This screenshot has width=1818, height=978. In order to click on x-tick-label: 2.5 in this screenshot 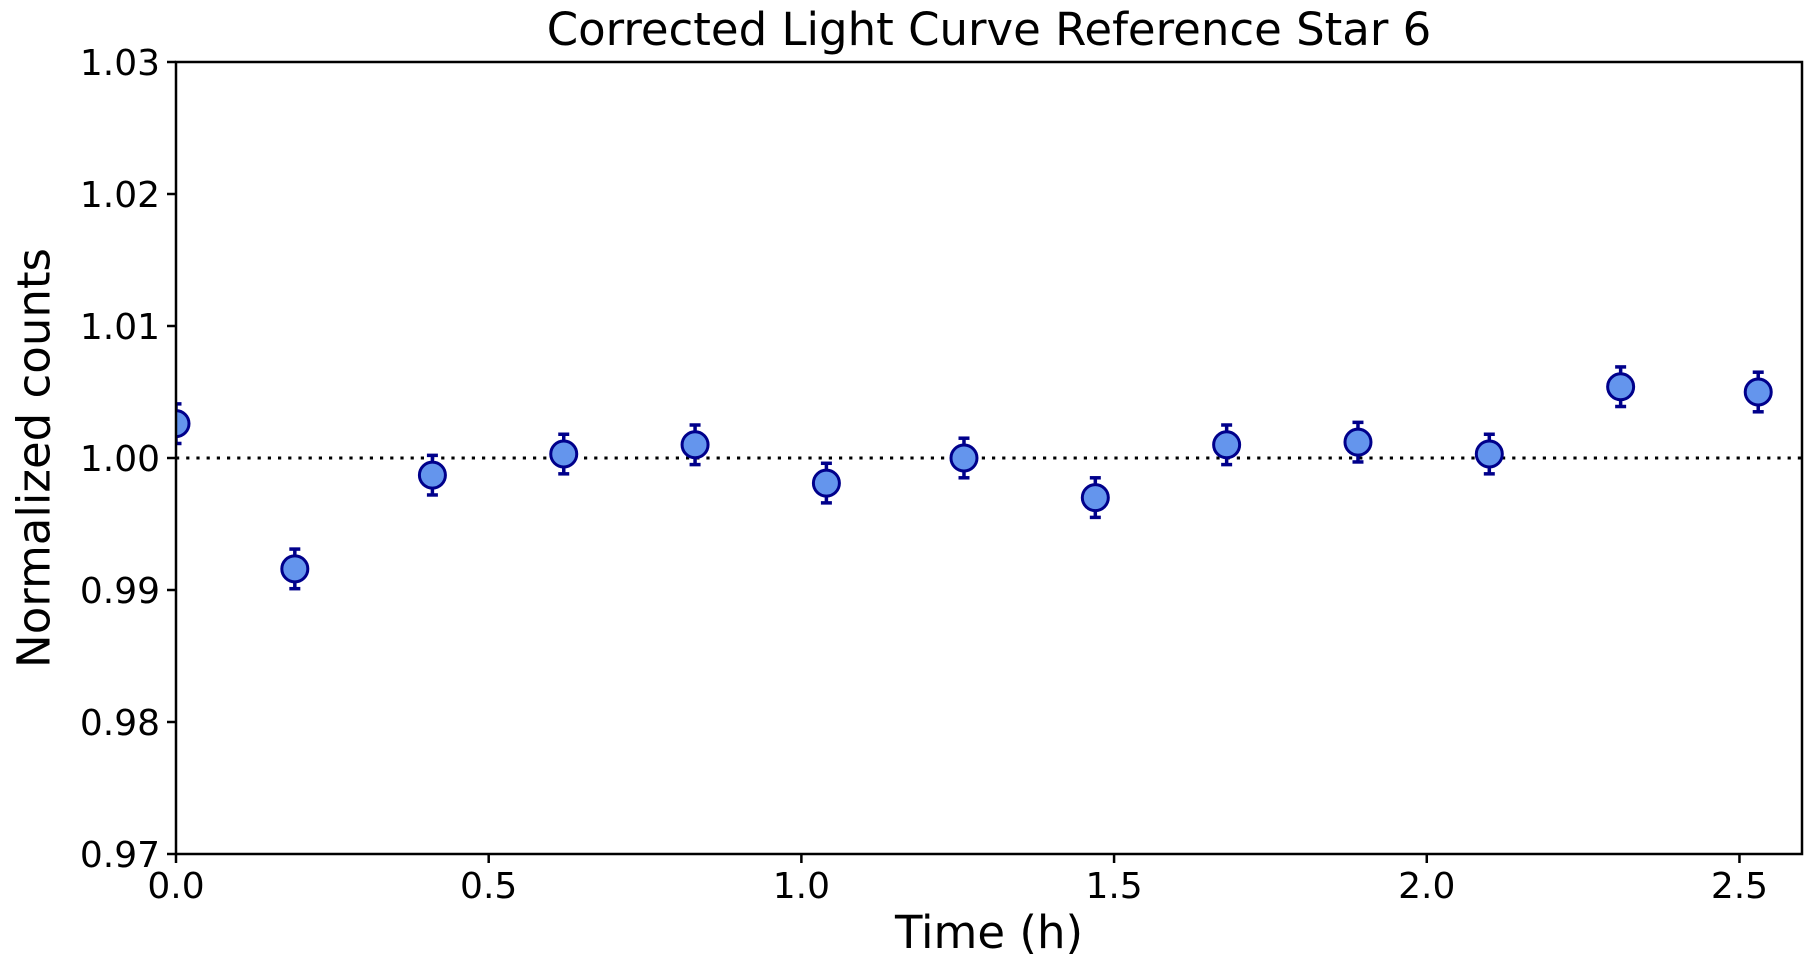, I will do `click(1739, 886)`.